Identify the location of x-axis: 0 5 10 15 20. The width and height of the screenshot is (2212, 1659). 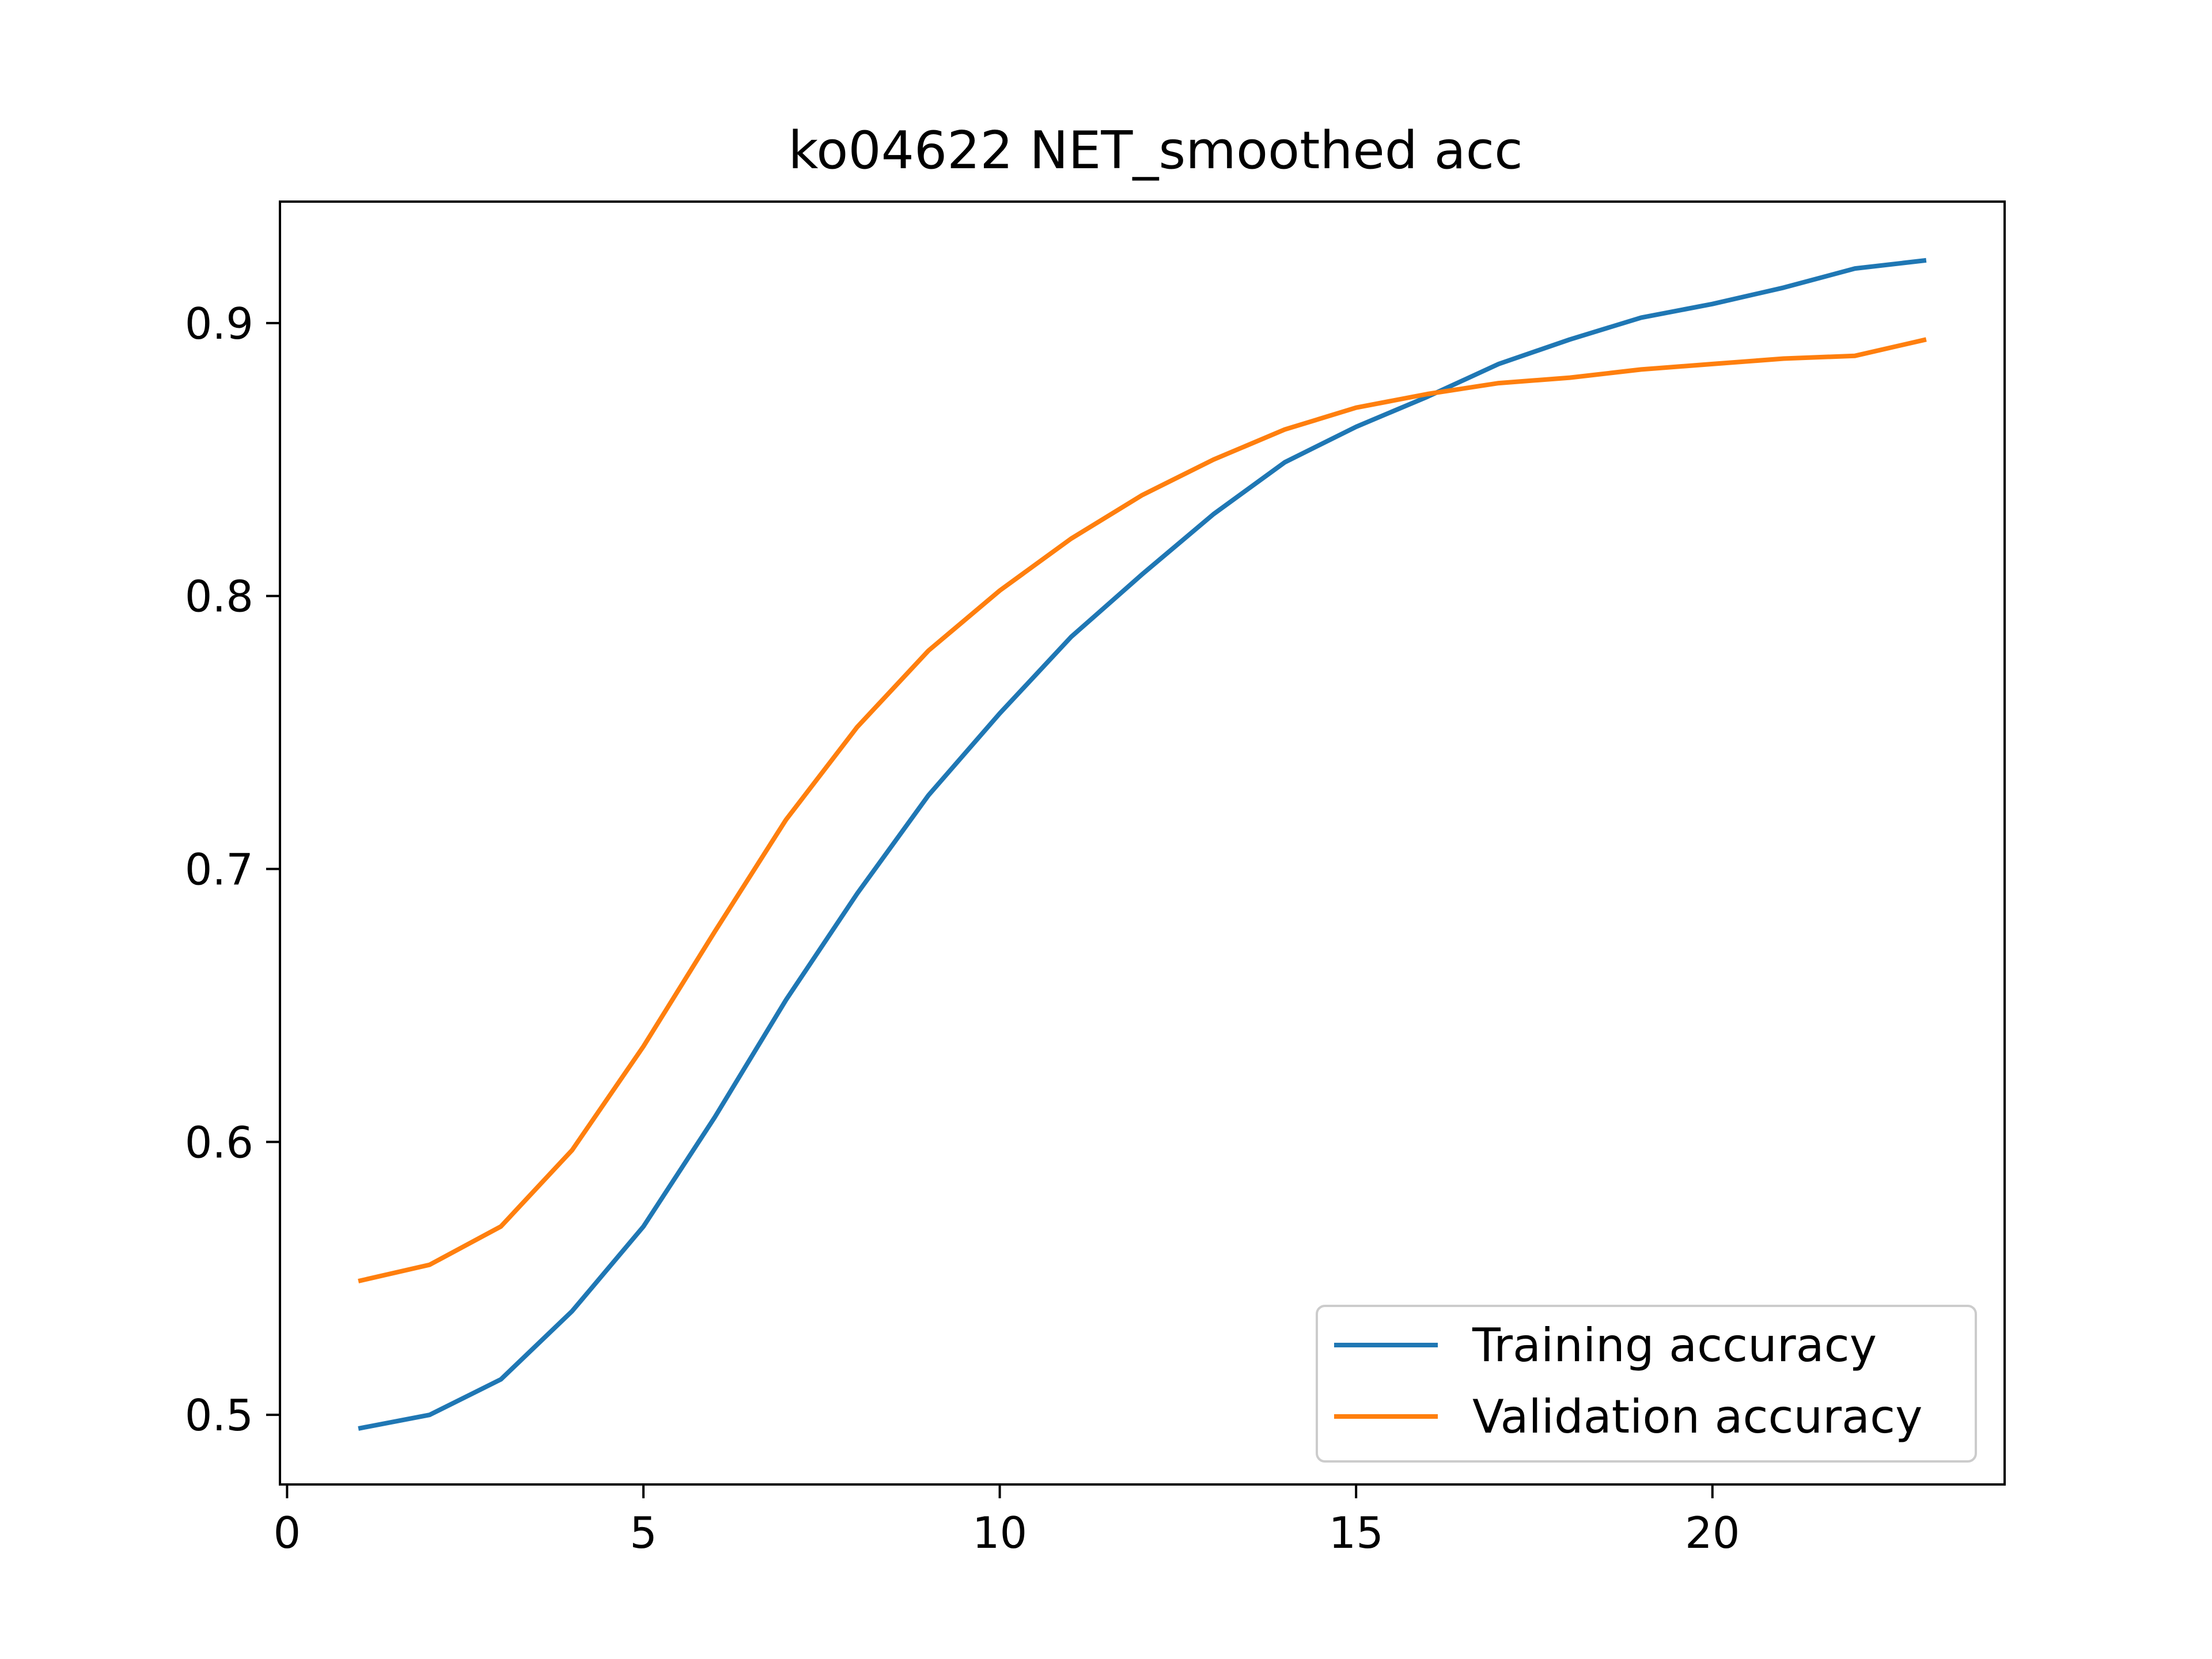
(1007, 1521).